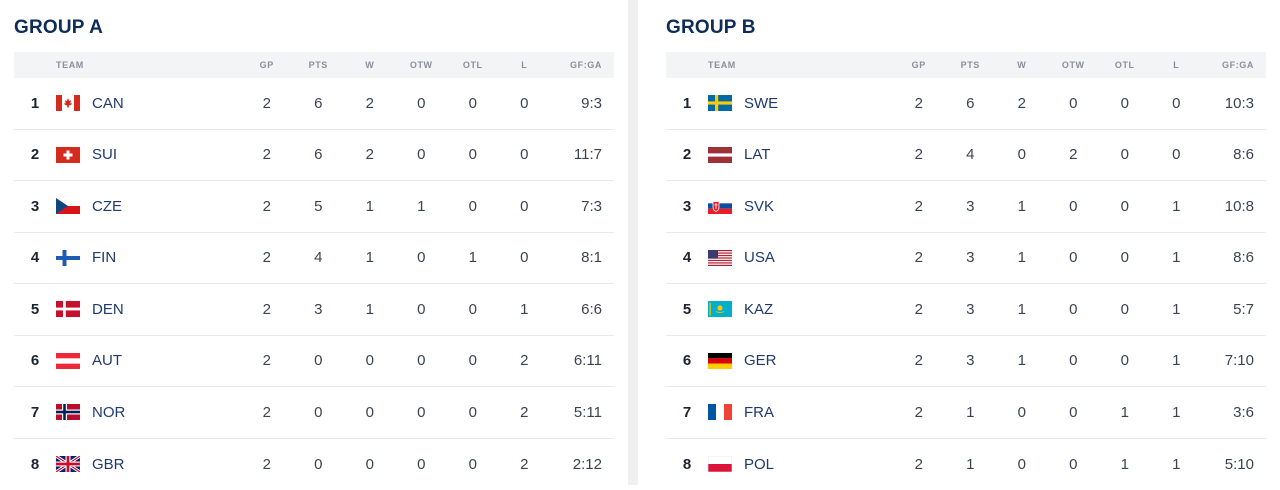 This screenshot has width=1280, height=490. What do you see at coordinates (818, 309) in the screenshot?
I see `team-link: KAZ` at bounding box center [818, 309].